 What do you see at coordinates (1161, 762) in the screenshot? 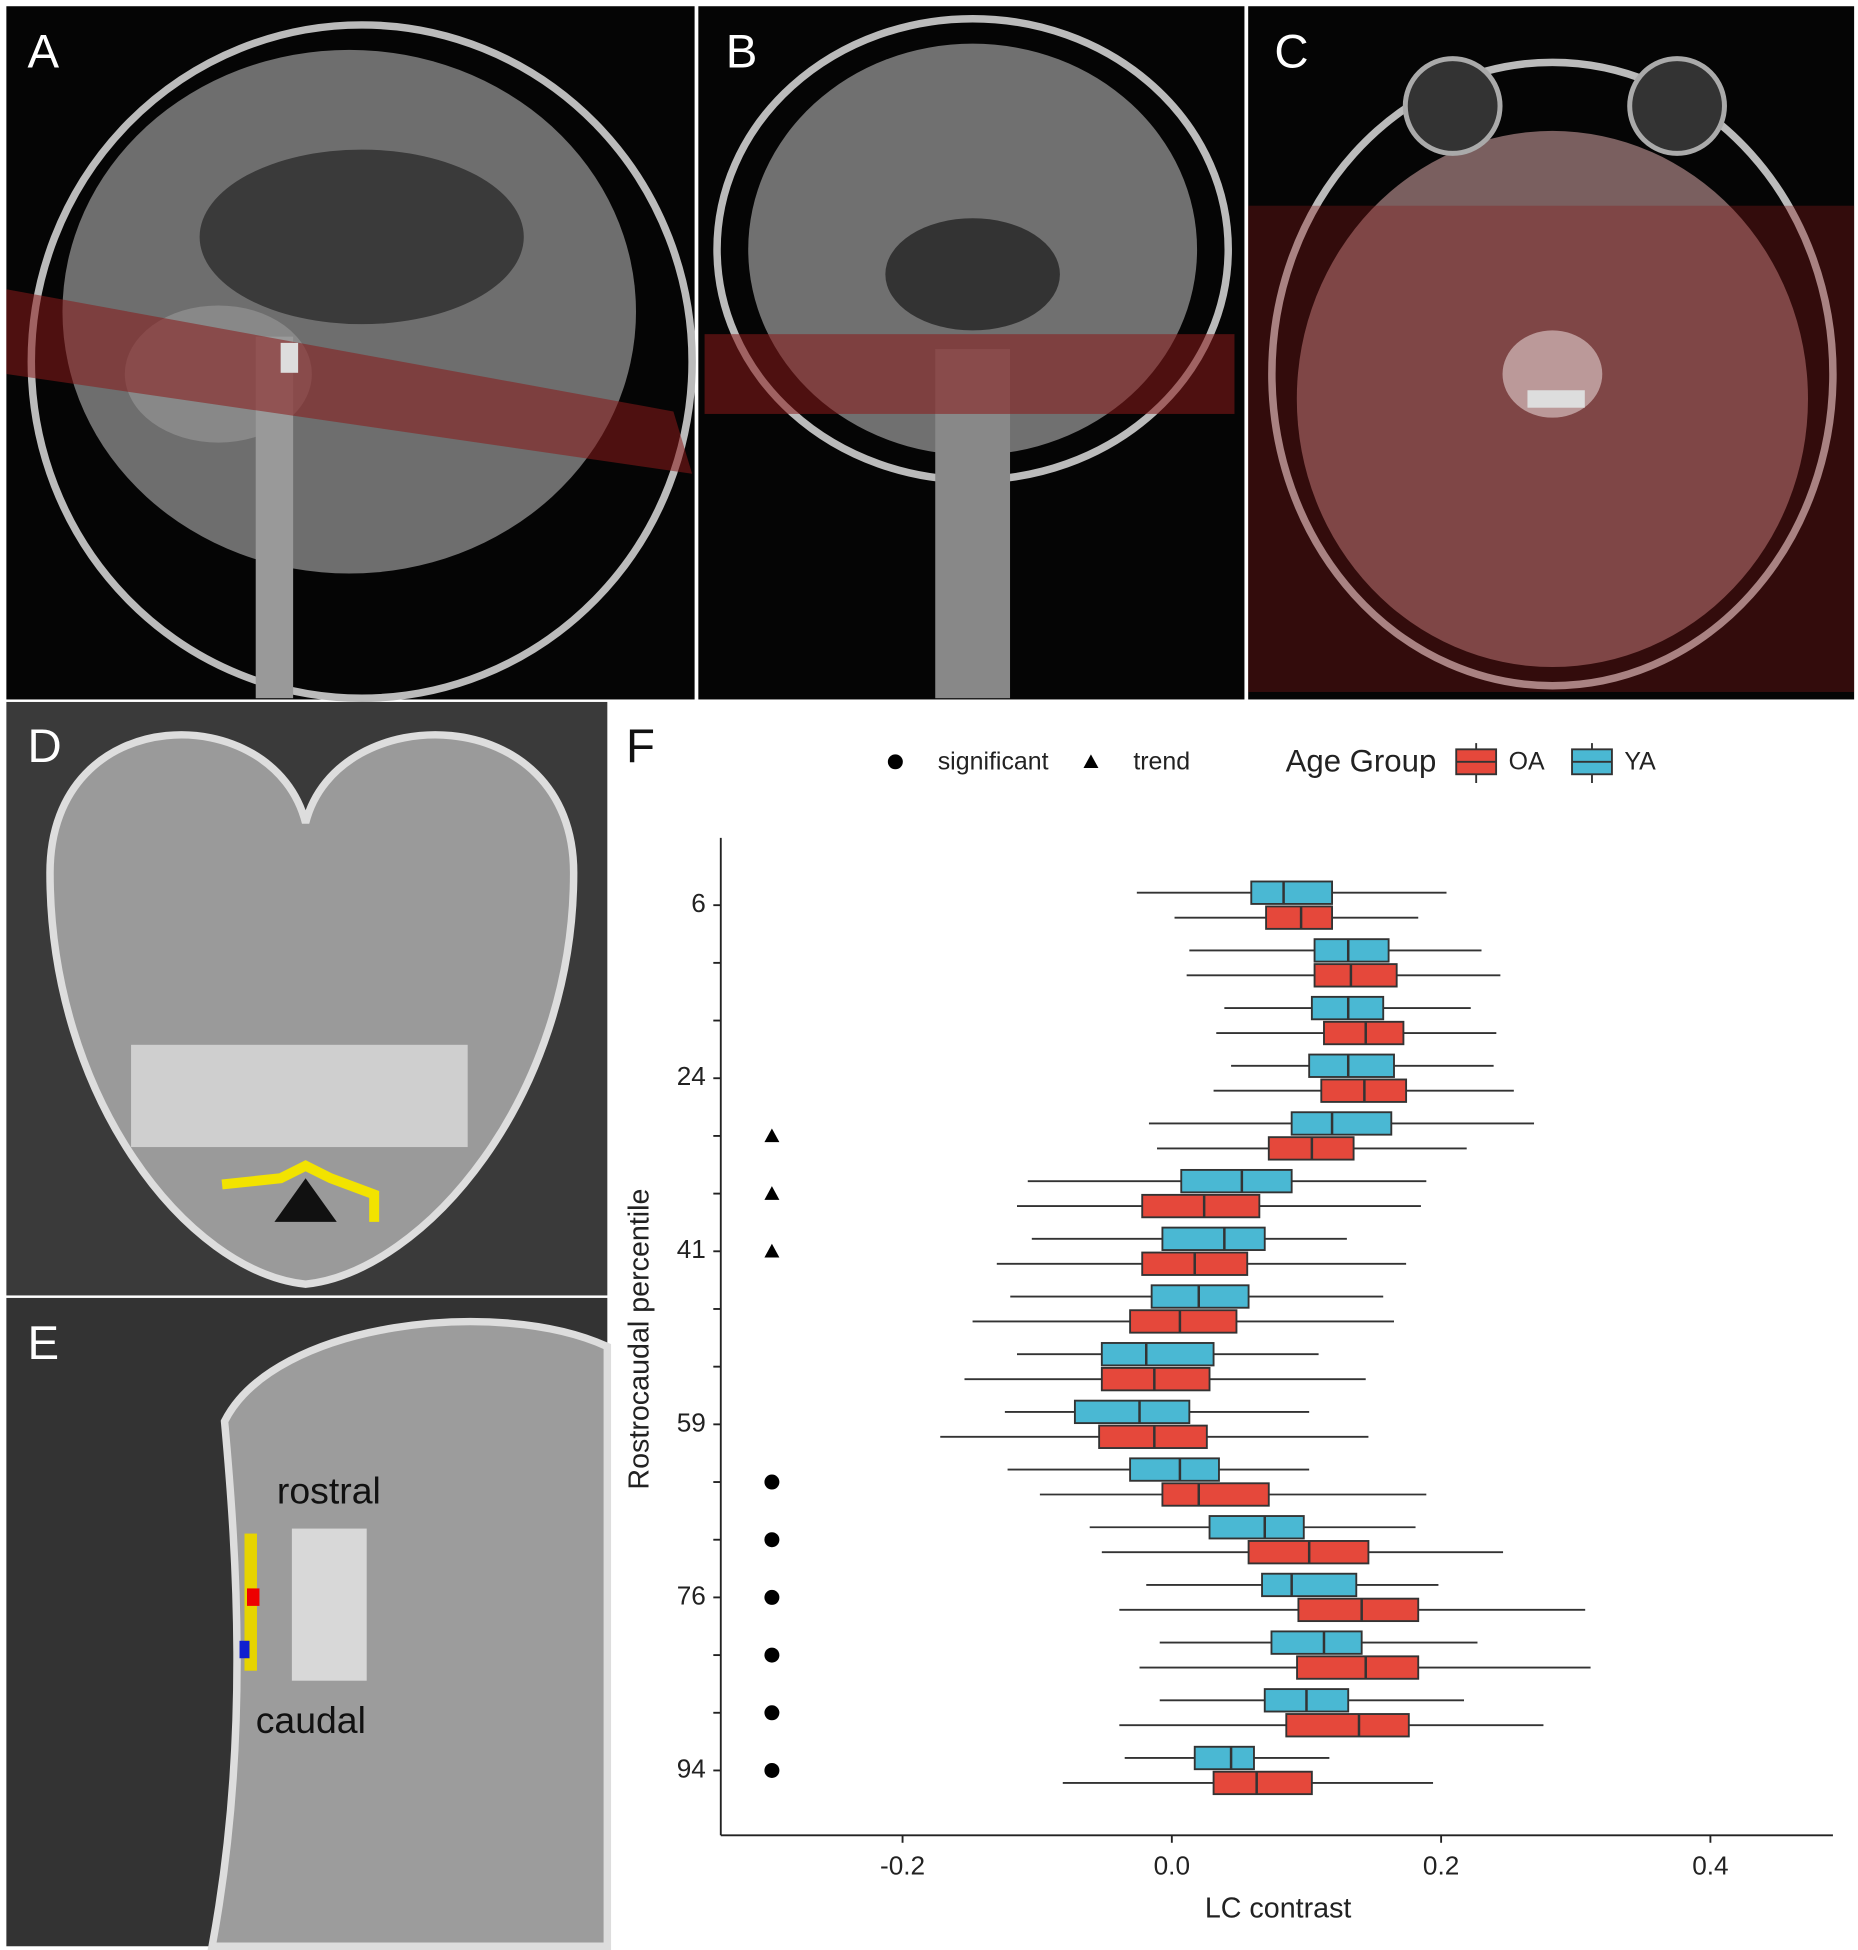
I see `legend-label: trend` at bounding box center [1161, 762].